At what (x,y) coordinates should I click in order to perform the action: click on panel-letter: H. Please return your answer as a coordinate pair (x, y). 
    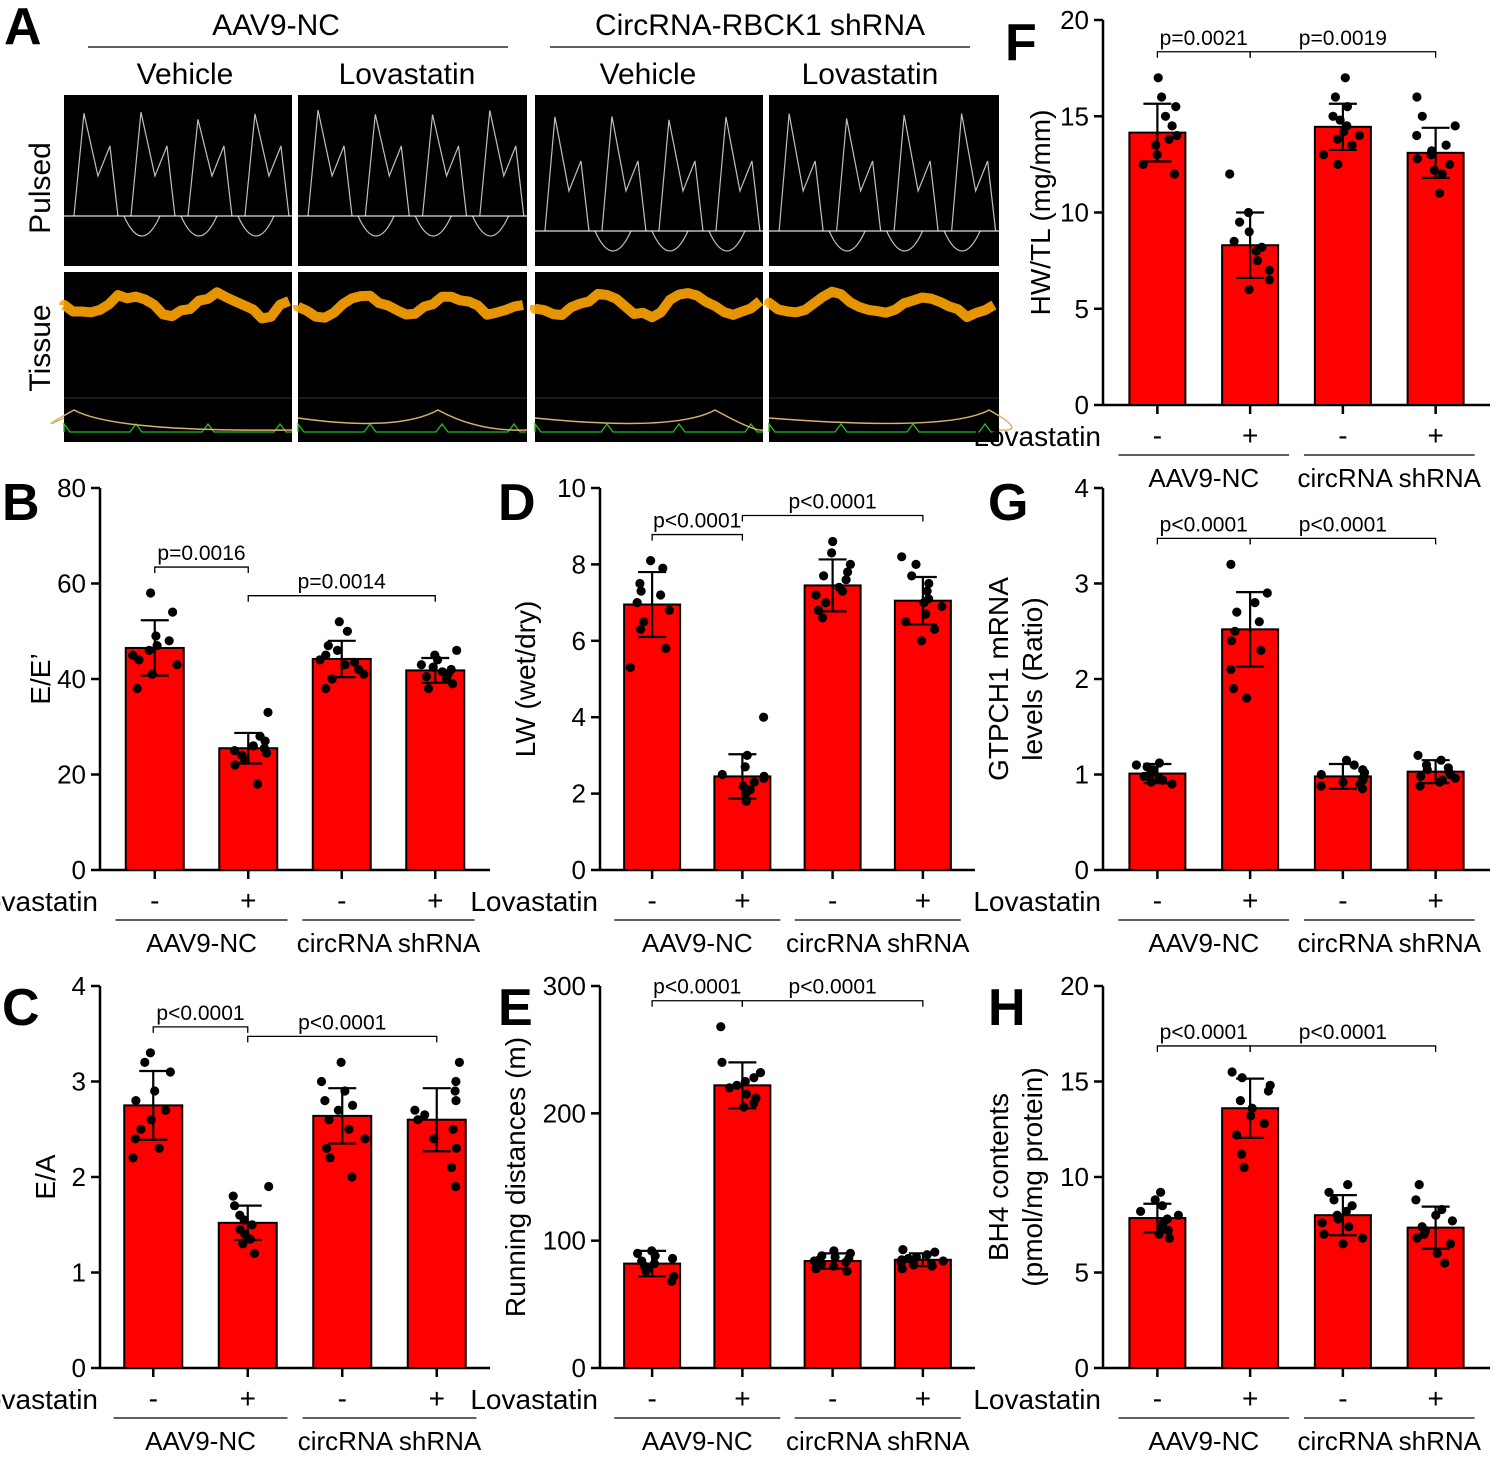
    Looking at the image, I should click on (1007, 1008).